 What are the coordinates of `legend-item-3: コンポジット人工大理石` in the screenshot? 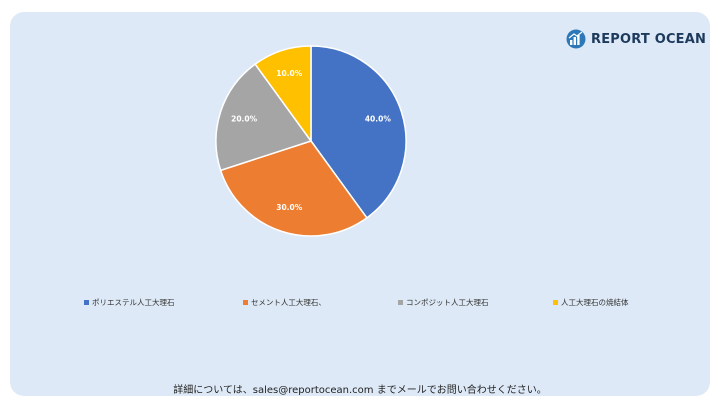 It's located at (443, 302).